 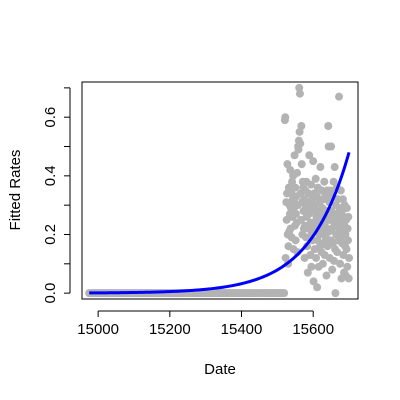 What do you see at coordinates (242, 329) in the screenshot?
I see `x-tick-label: 15400` at bounding box center [242, 329].